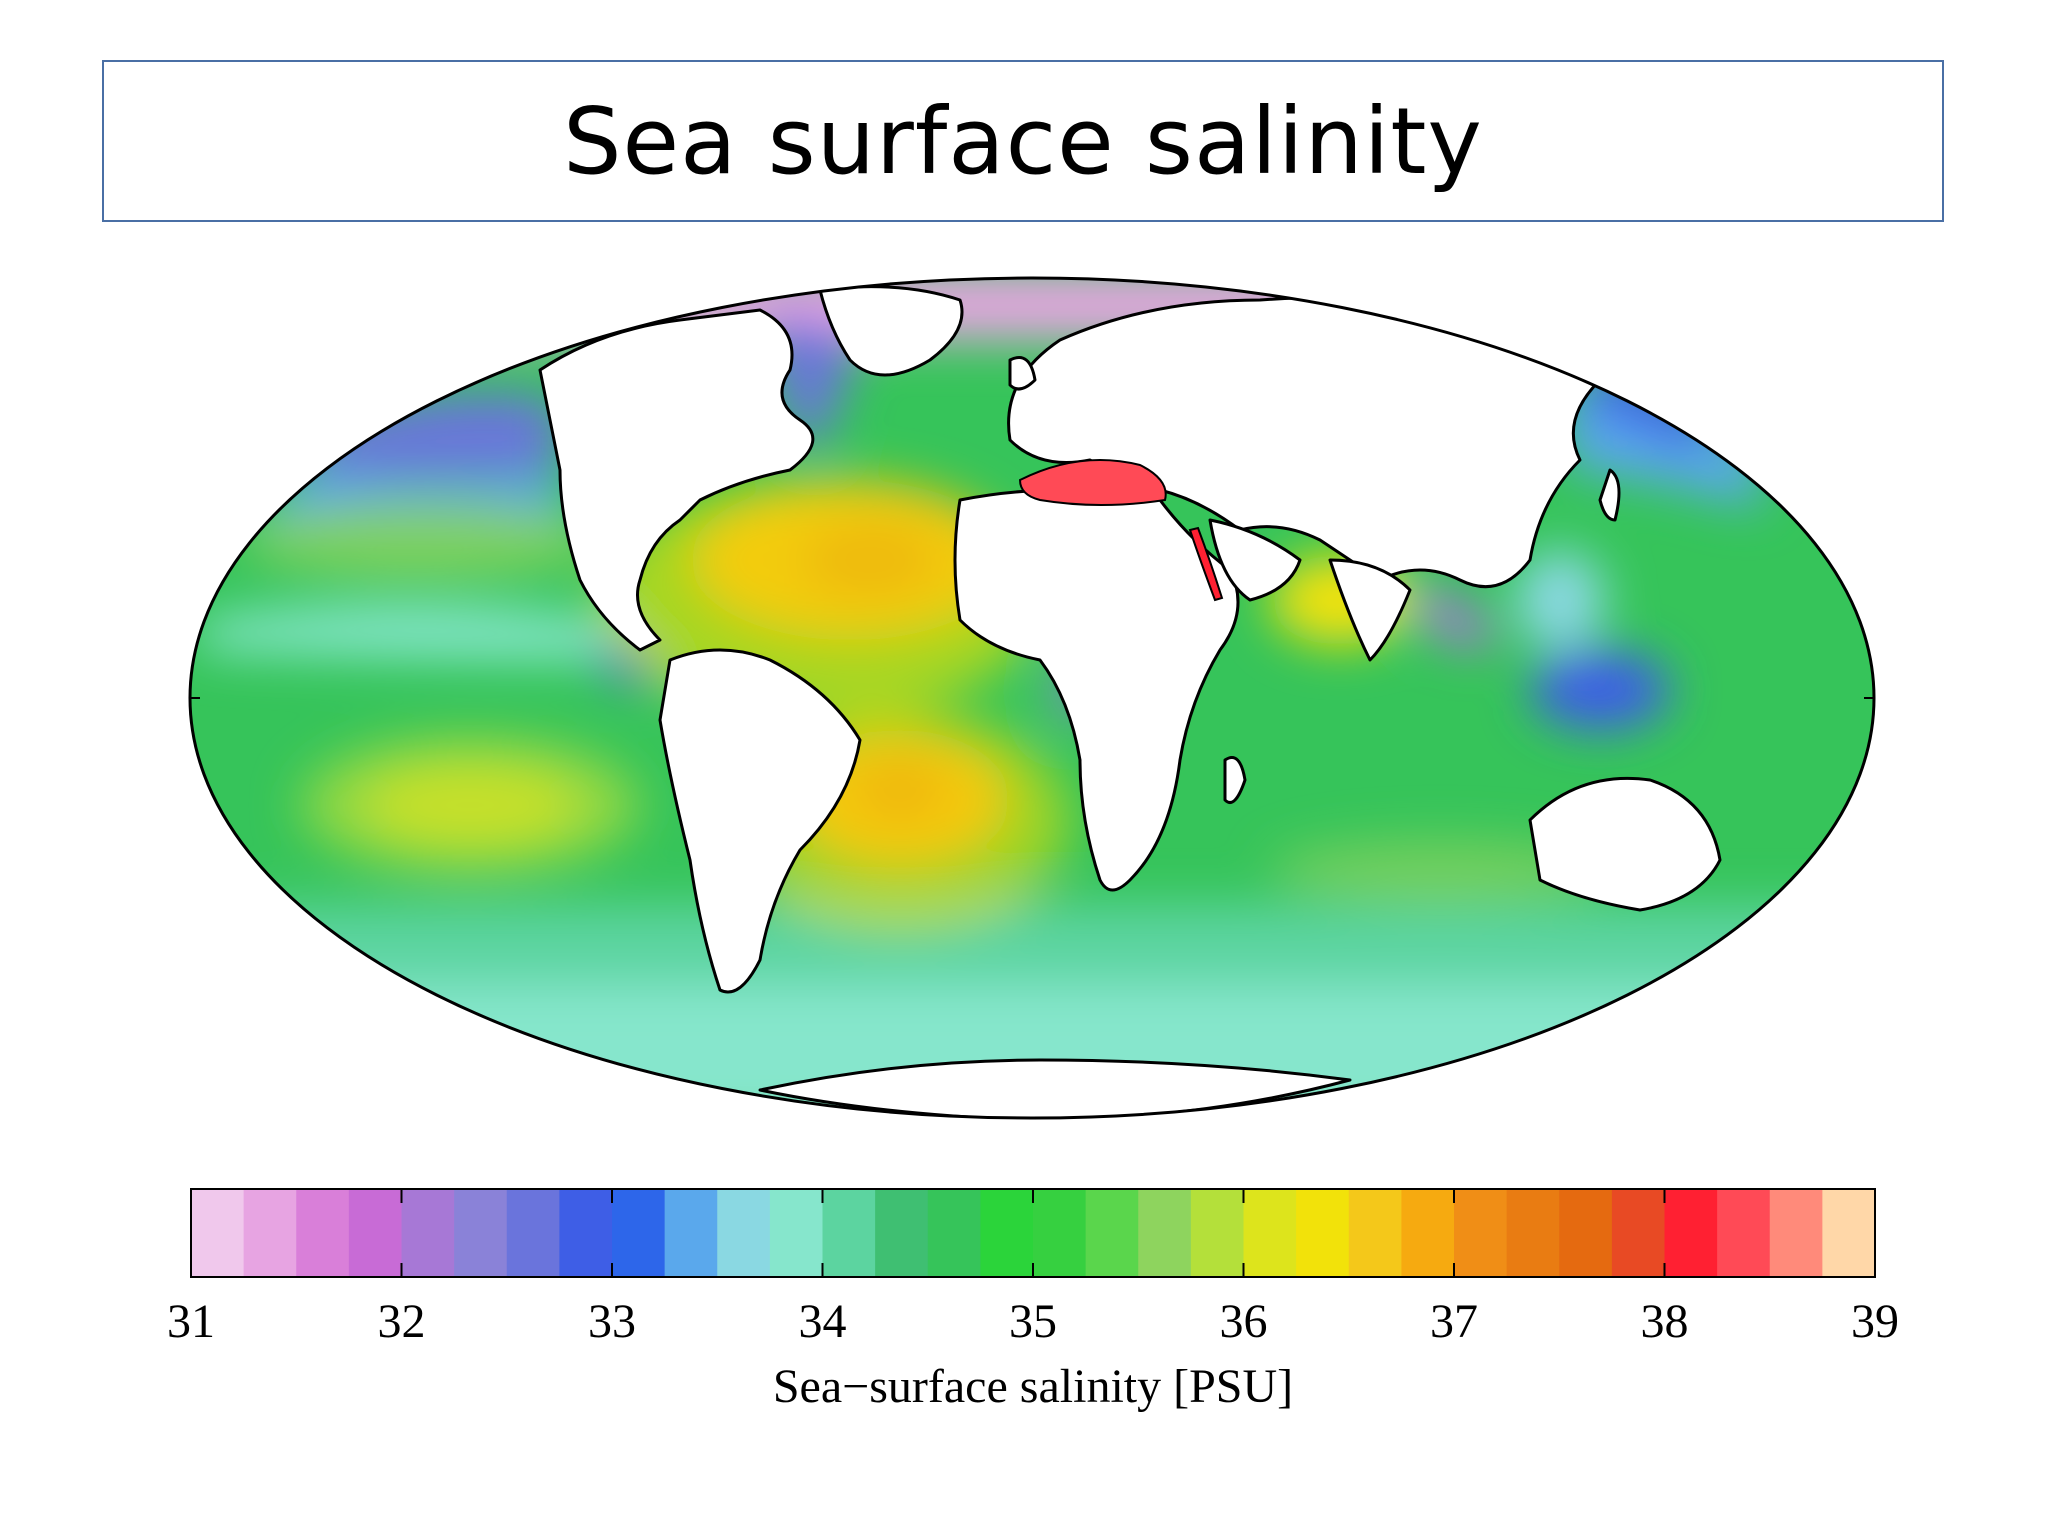 The height and width of the screenshot is (1536, 2048). What do you see at coordinates (1033, 1386) in the screenshot?
I see `colorbar-axis-label: Sea−surface salinity [PSU]` at bounding box center [1033, 1386].